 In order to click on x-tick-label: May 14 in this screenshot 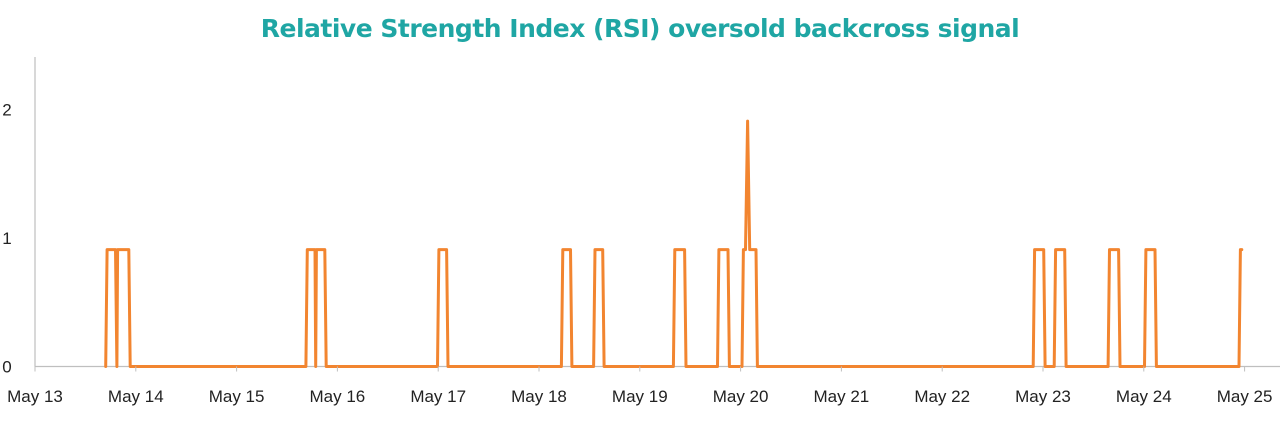, I will do `click(136, 396)`.